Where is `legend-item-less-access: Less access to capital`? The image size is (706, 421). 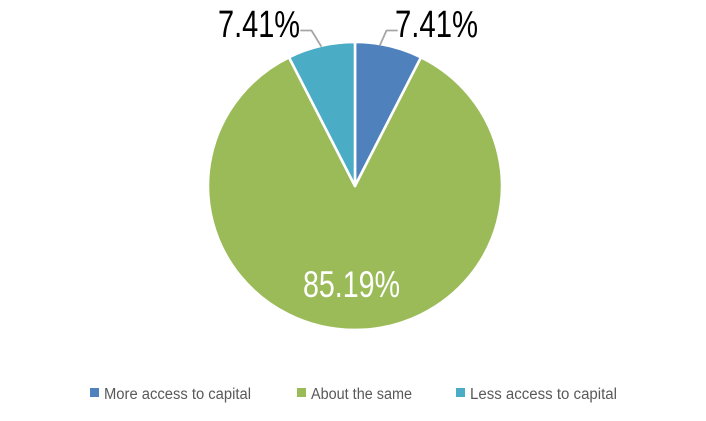 legend-item-less-access: Less access to capital is located at coordinates (536, 394).